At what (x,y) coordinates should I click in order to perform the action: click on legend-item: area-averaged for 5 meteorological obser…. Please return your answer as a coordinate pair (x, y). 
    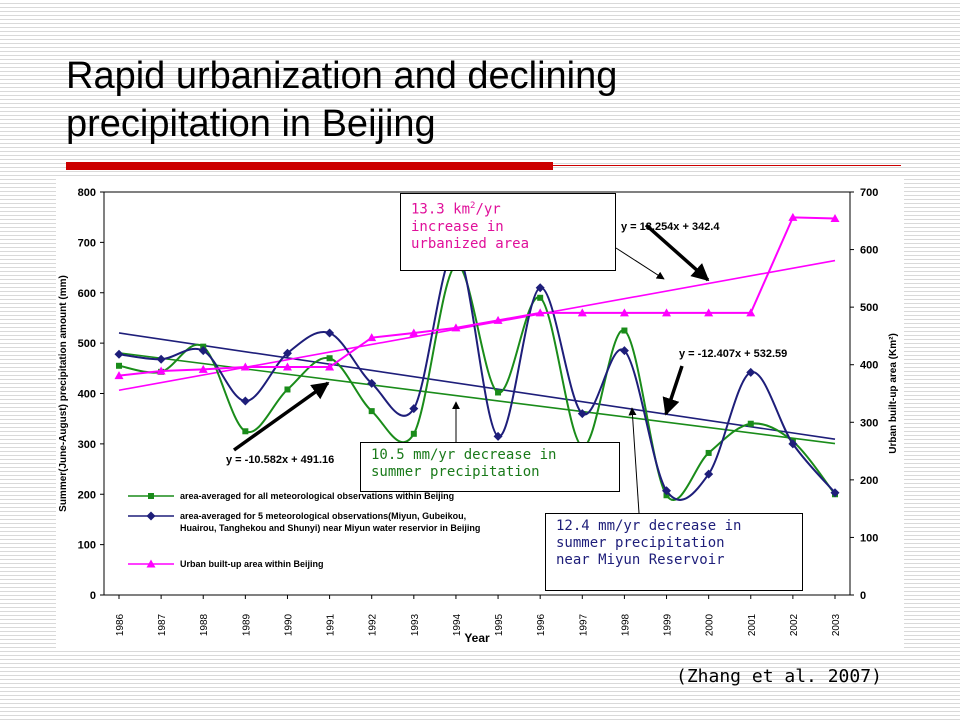
    Looking at the image, I should click on (304, 522).